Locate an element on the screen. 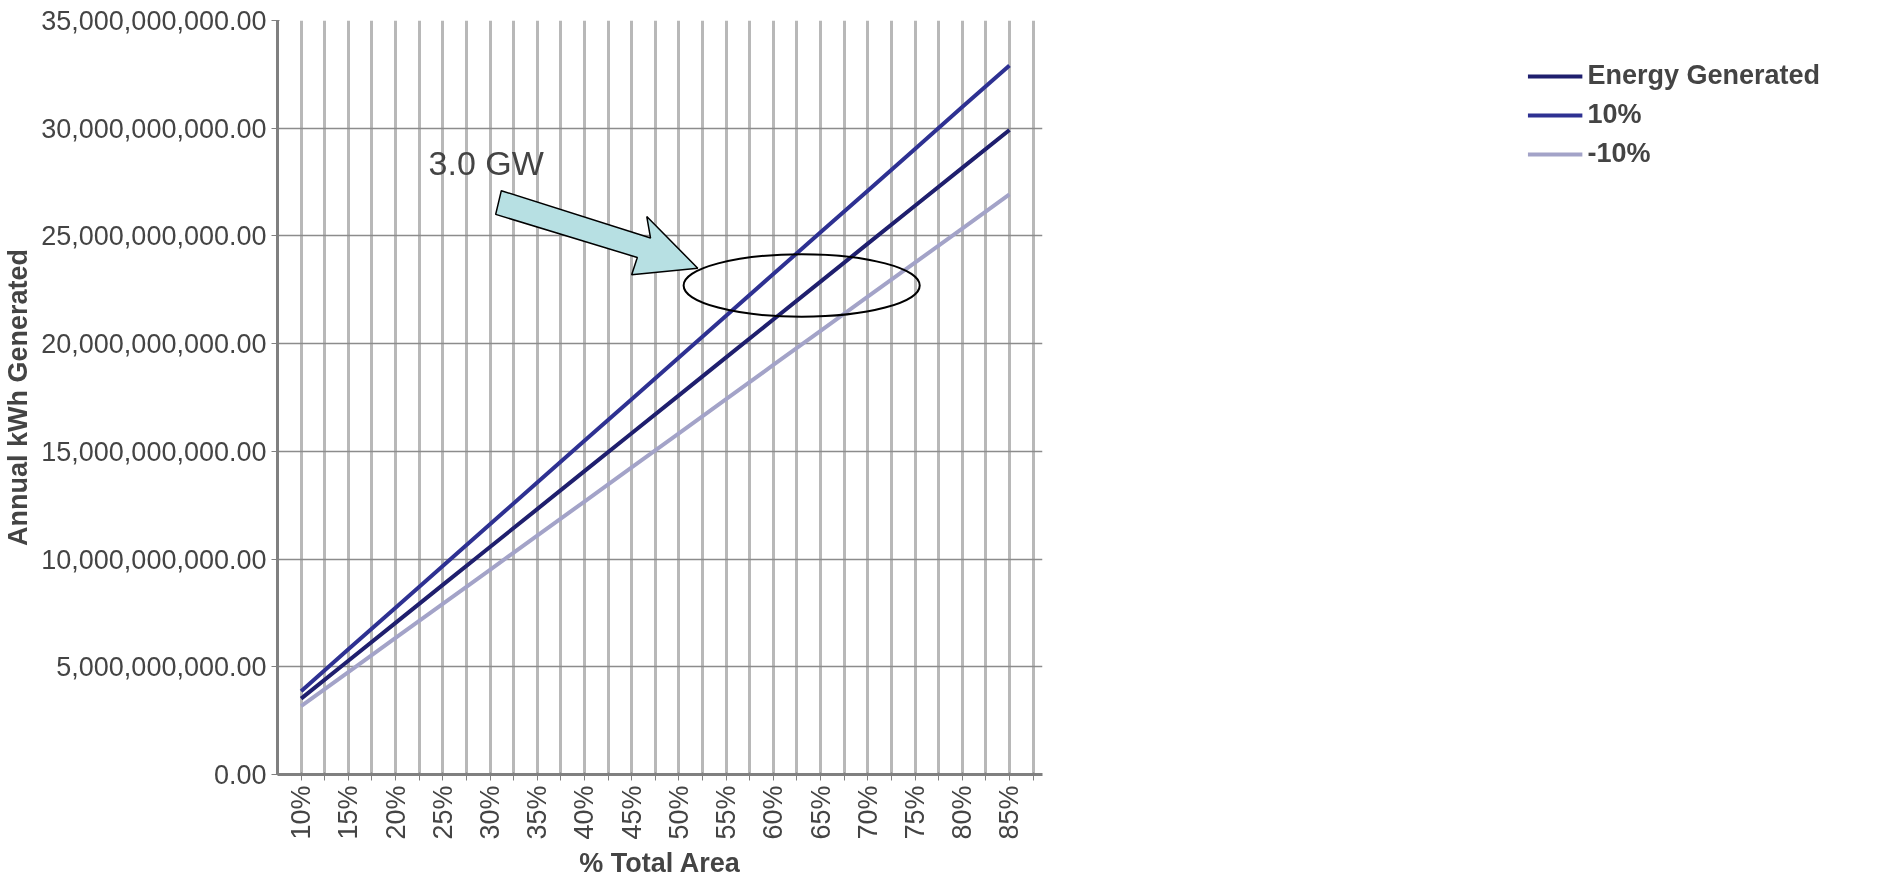  y-tick-label: 5,000,000,000.00 is located at coordinates (161, 667).